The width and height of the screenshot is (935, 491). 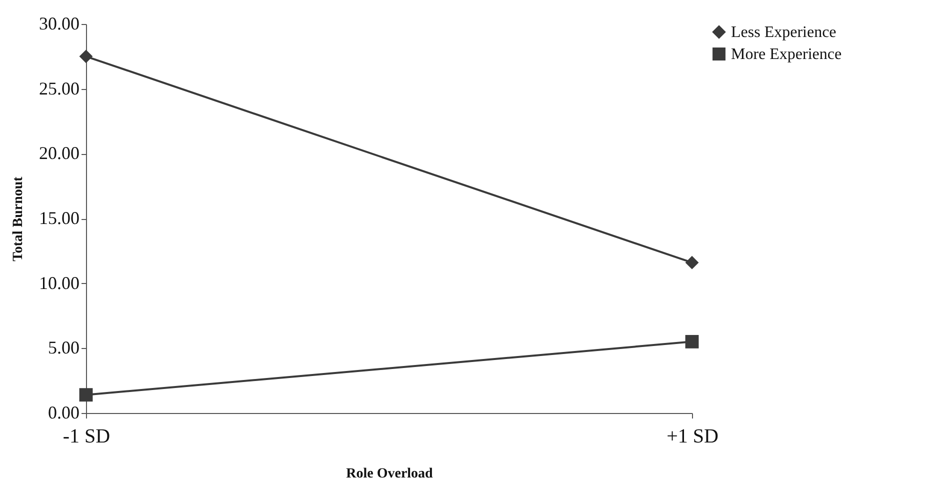 What do you see at coordinates (692, 437) in the screenshot?
I see `x-tick-label: +1 SD` at bounding box center [692, 437].